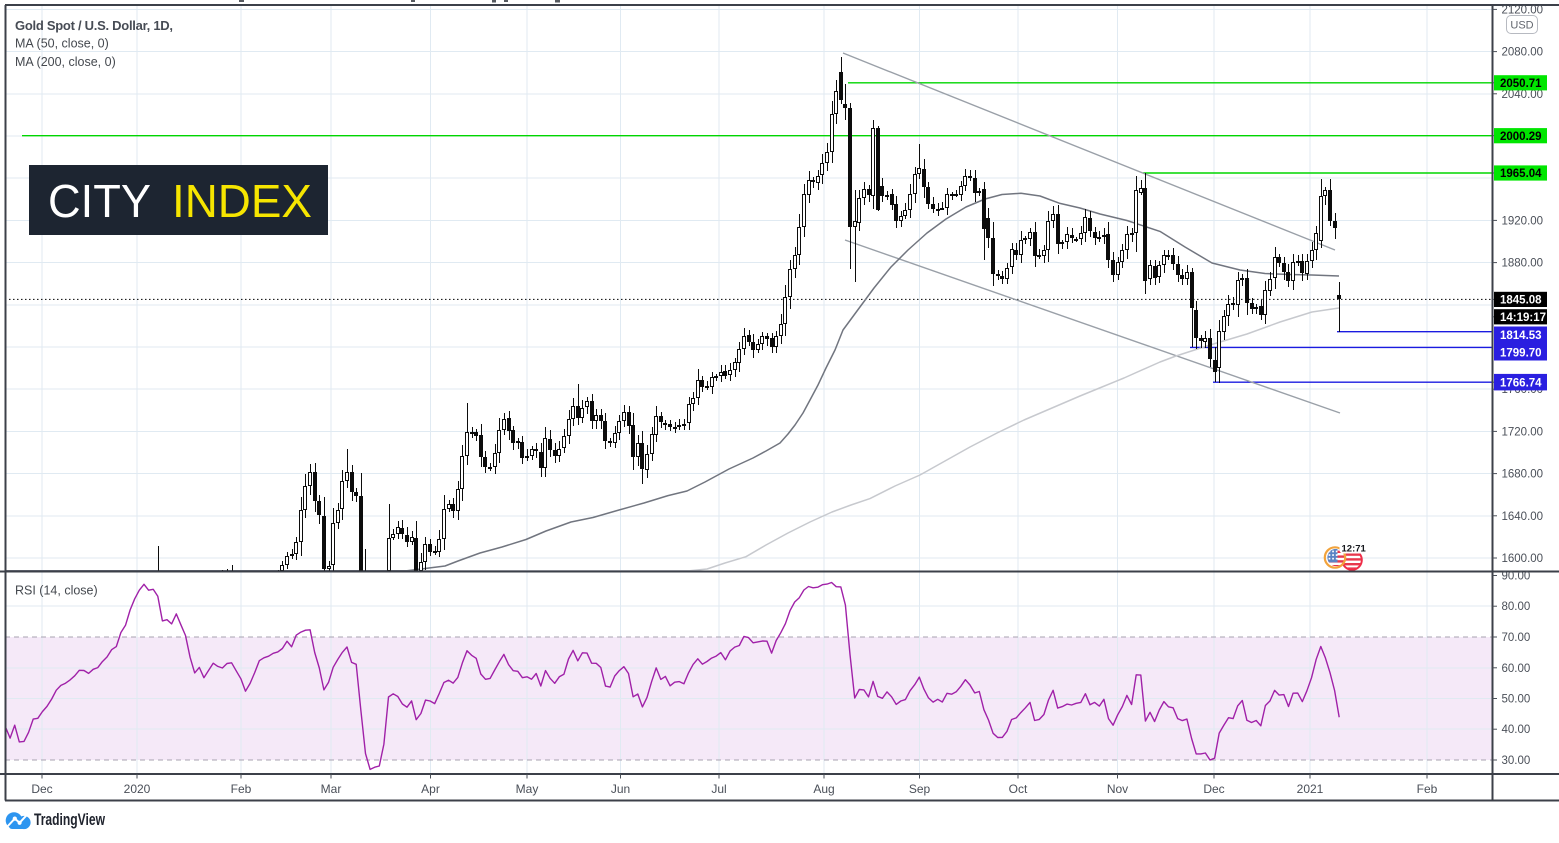 The image size is (1559, 843). Describe the element at coordinates (1516, 761) in the screenshot. I see `svg-text: 30.00` at that location.